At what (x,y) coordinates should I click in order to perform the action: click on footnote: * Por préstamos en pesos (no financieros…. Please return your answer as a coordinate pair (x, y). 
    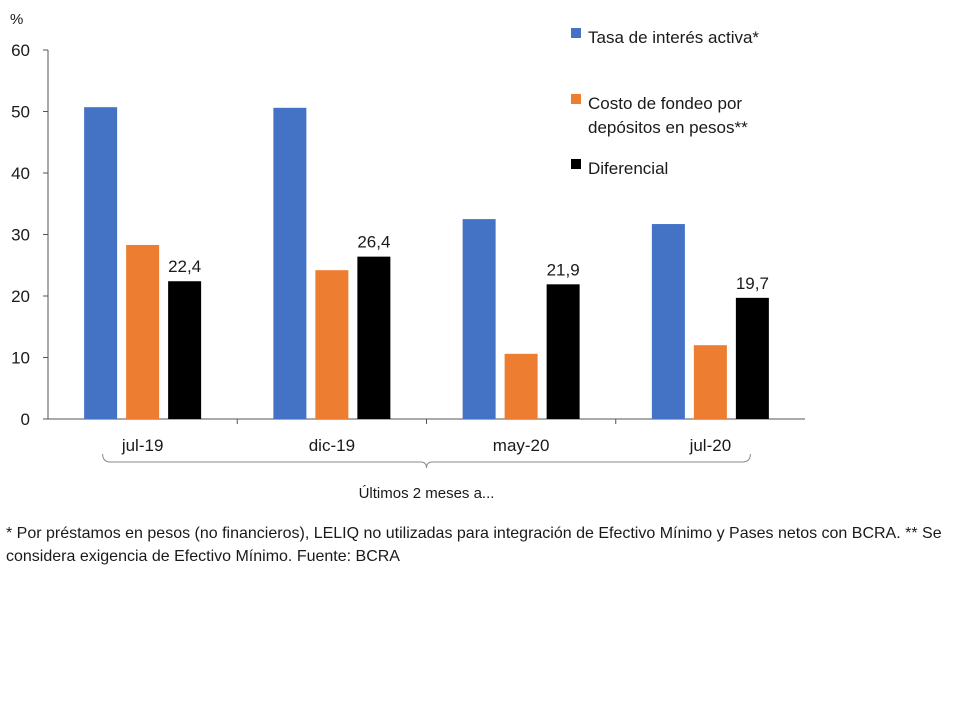
    Looking at the image, I should click on (474, 545).